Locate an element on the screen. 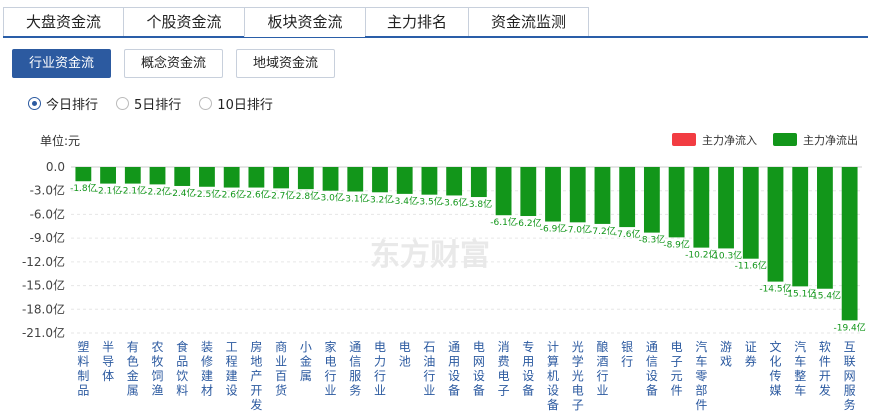  x-tick-char: 务 is located at coordinates (355, 390).